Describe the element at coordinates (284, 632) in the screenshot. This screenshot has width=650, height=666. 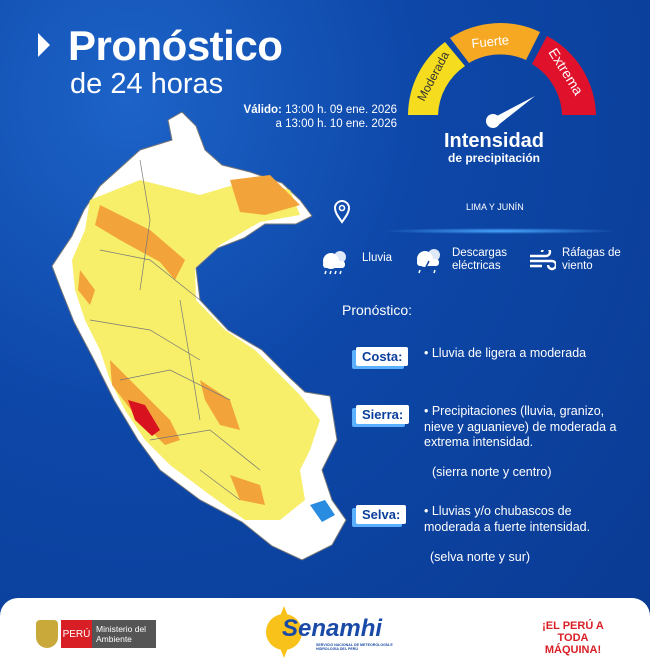
I see `sun-icon` at that location.